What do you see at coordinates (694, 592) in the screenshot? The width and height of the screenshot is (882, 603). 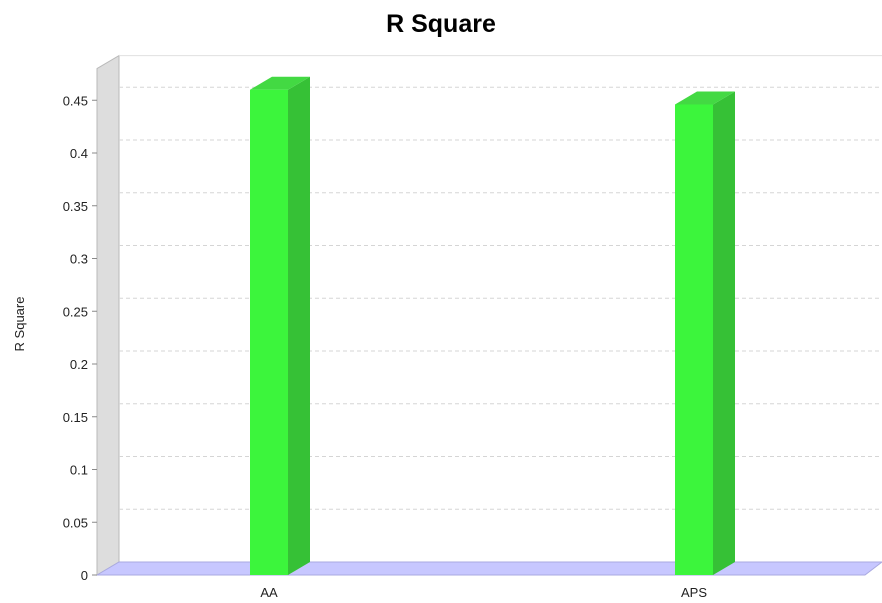 I see `x-category-label: APS` at bounding box center [694, 592].